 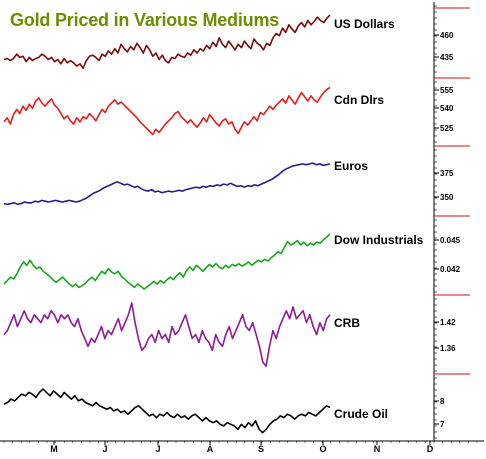 I want to click on chart-title: Gold Priced in Various Mediums, so click(x=145, y=20).